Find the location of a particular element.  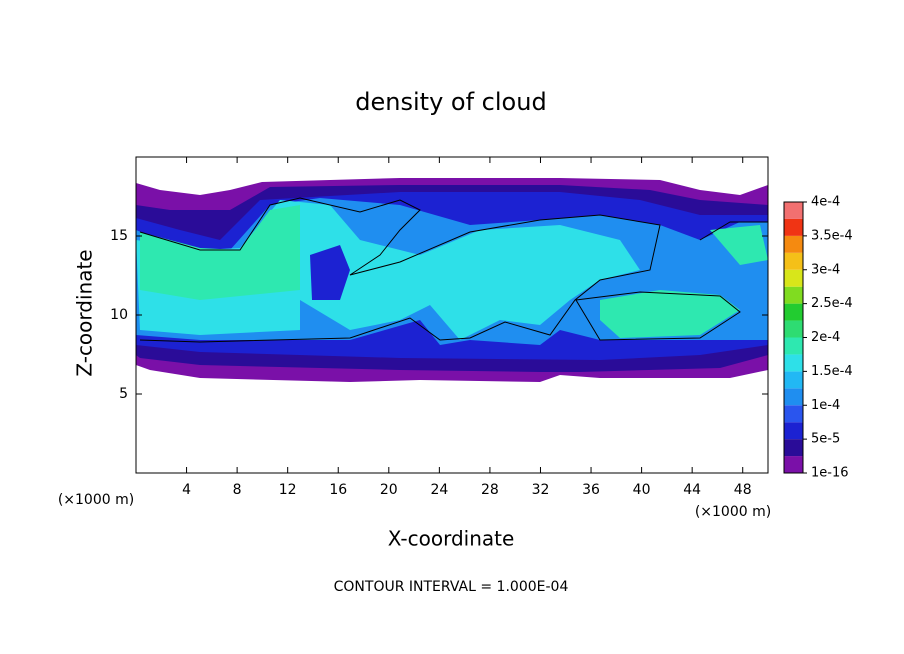

x-tick-label: 40 is located at coordinates (642, 490).